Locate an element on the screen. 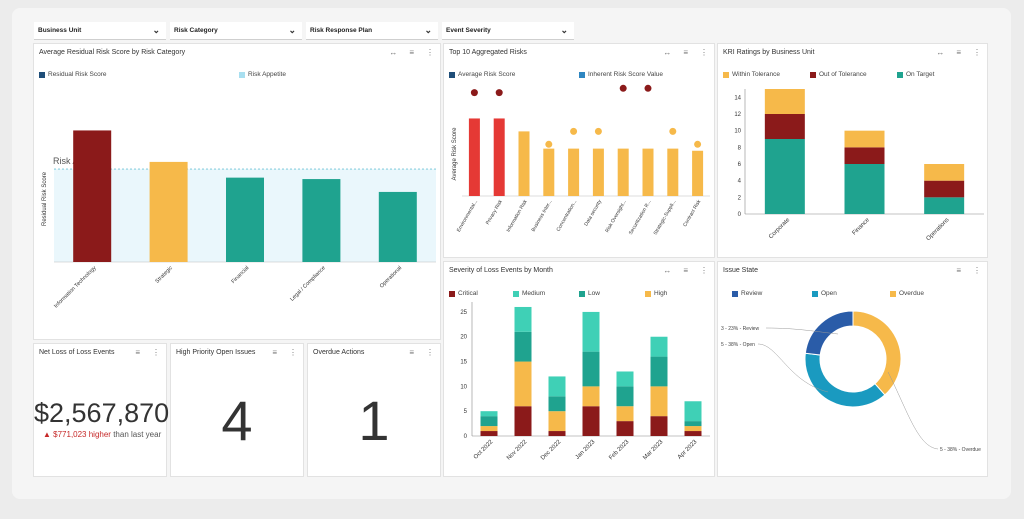 The width and height of the screenshot is (1024, 519). legend-item: High is located at coordinates (656, 293).